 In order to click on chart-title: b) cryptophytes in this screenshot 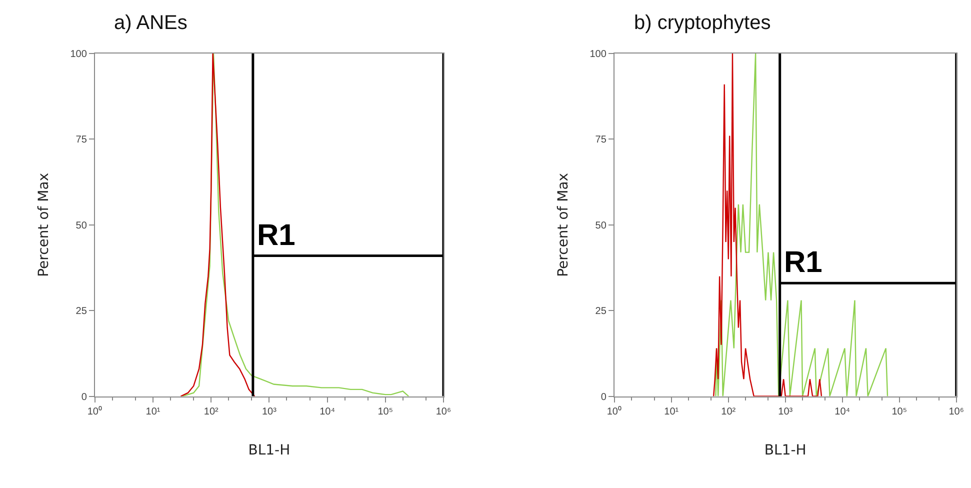, I will do `click(702, 23)`.